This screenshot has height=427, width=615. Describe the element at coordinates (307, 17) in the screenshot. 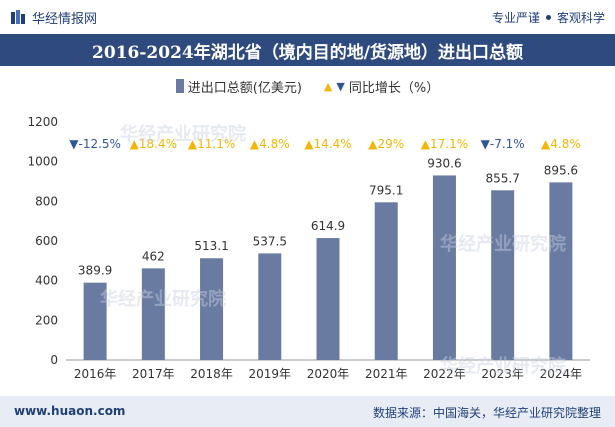

I see `top-bar: 华经情报网 专业严谨 客观科学` at that location.